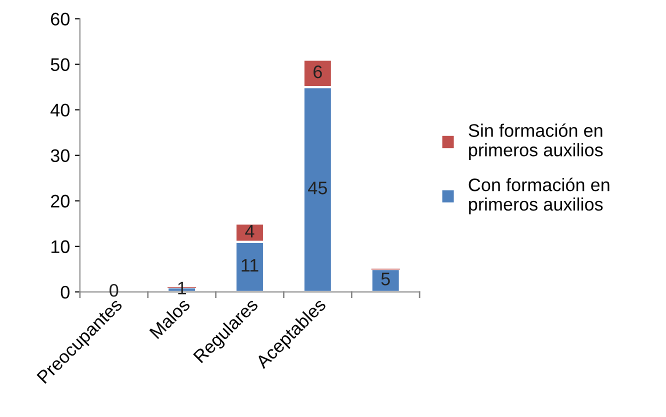 This screenshot has width=666, height=417. Describe the element at coordinates (60, 201) in the screenshot. I see `y-tick-label: 20` at that location.